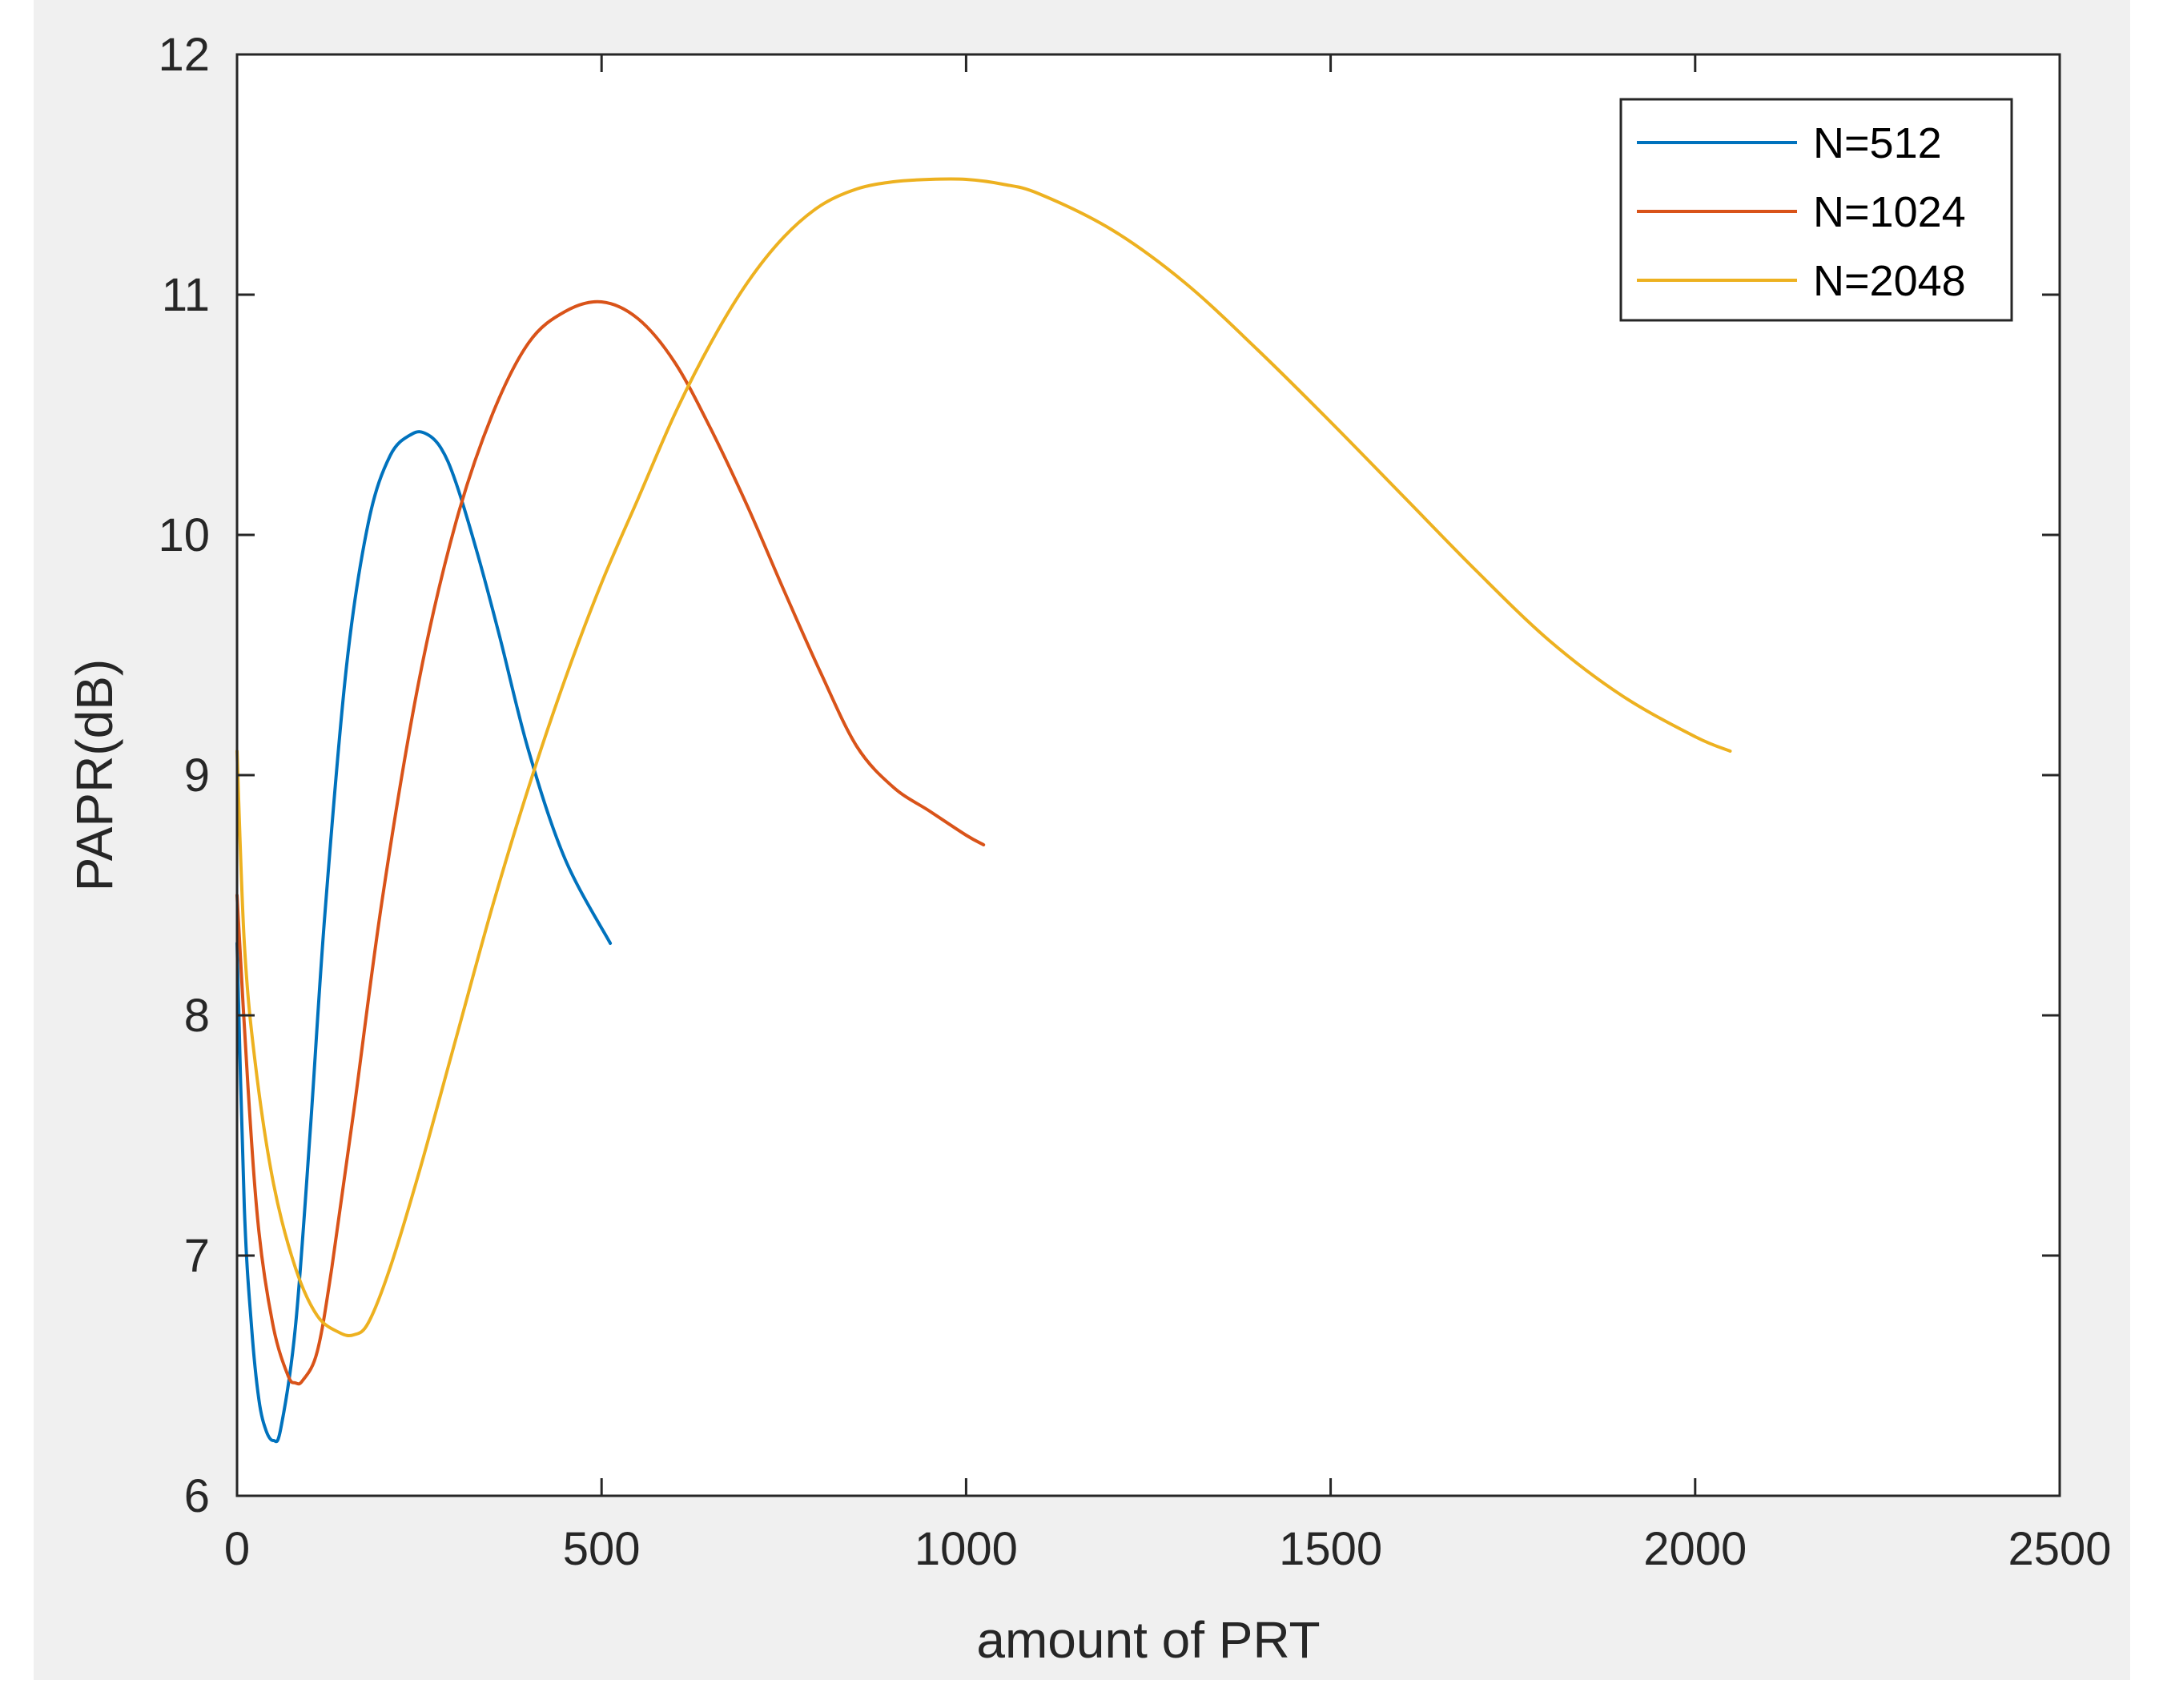  I want to click on y-tick-label: 7, so click(197, 1256).